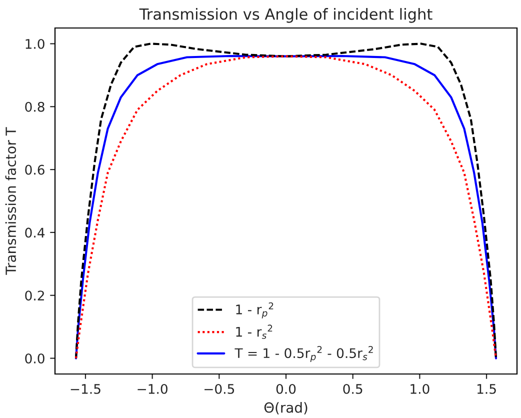  What do you see at coordinates (286, 389) in the screenshot?
I see `x-tick-label: 0.0` at bounding box center [286, 389].